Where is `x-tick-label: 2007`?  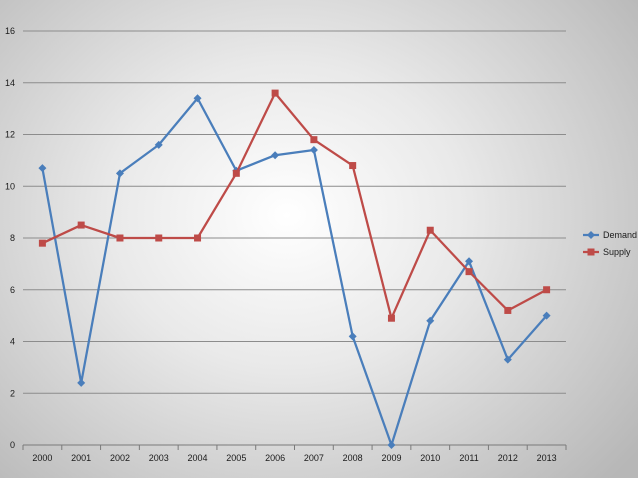
x-tick-label: 2007 is located at coordinates (314, 458).